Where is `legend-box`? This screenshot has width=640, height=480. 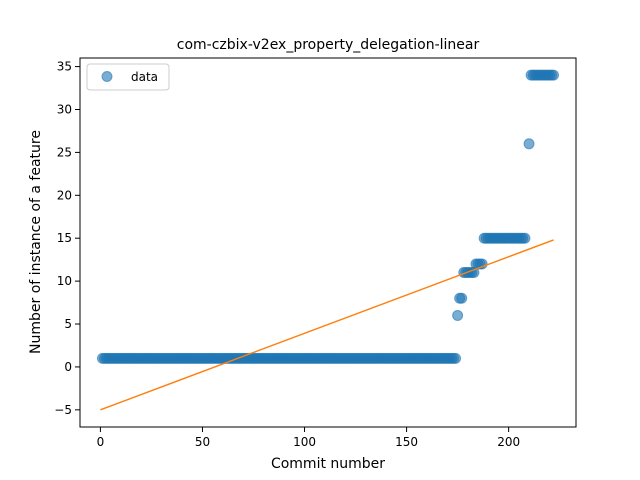 legend-box is located at coordinates (128, 77).